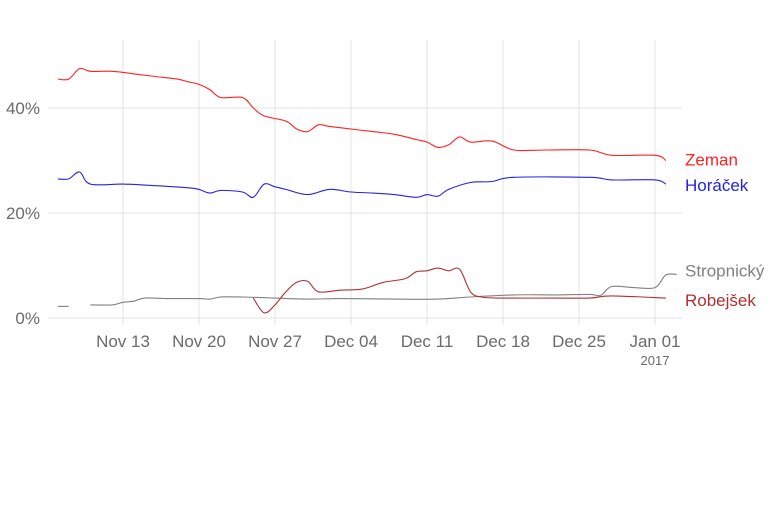 The height and width of the screenshot is (528, 780). What do you see at coordinates (275, 341) in the screenshot?
I see `x-tick-label: Nov 27` at bounding box center [275, 341].